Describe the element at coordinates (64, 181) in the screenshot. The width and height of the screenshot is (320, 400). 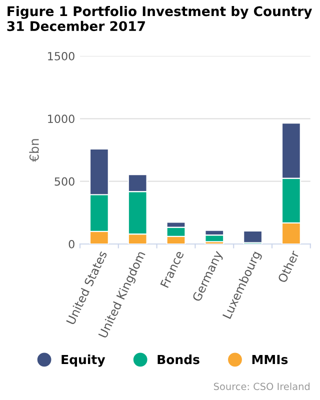
I see `y-tick-label: 500` at that location.